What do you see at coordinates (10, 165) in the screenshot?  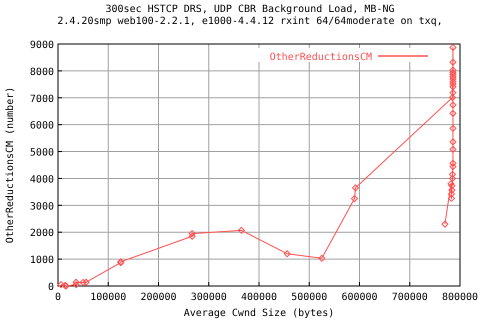 I see `y-axis-title: OtherReductionsCM (number)` at bounding box center [10, 165].